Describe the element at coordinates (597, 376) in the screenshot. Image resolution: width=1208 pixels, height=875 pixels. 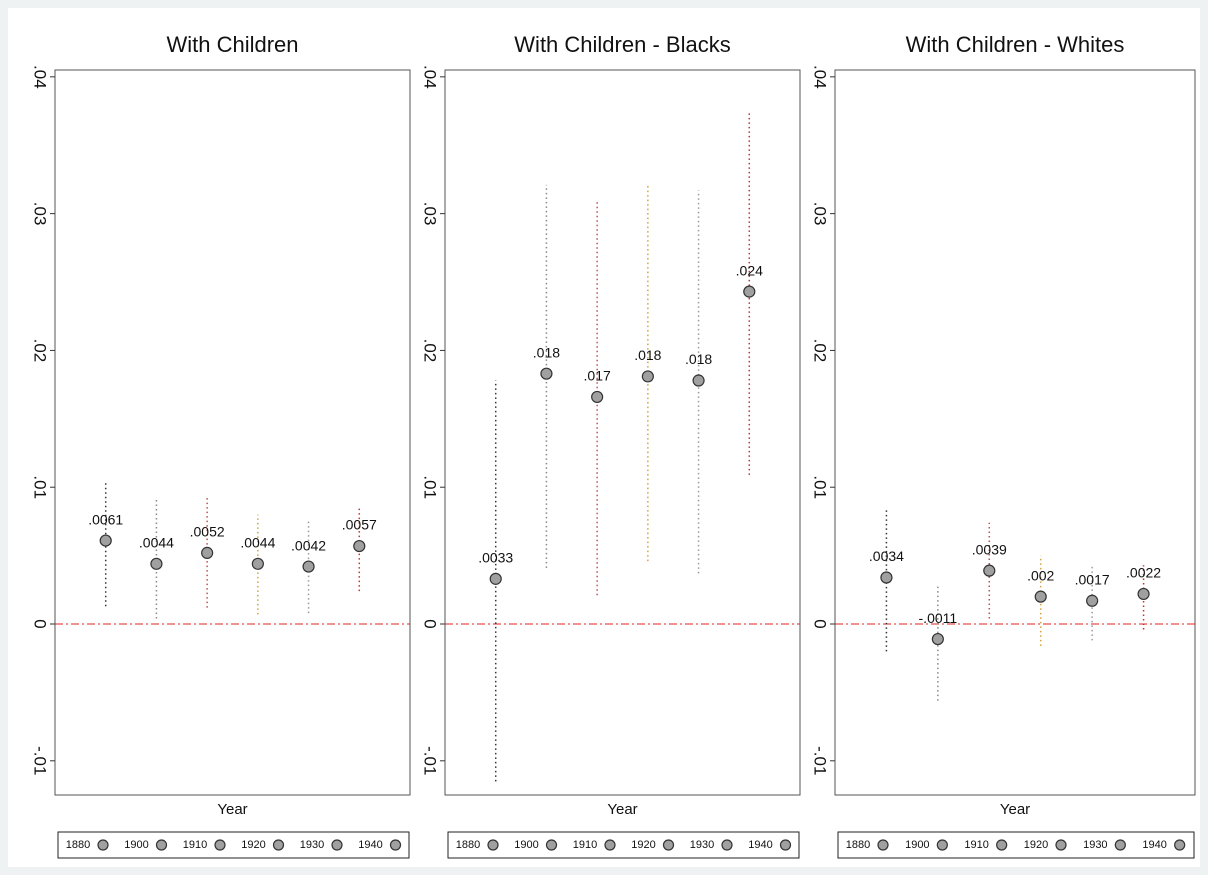
I see `value-label: .017` at that location.